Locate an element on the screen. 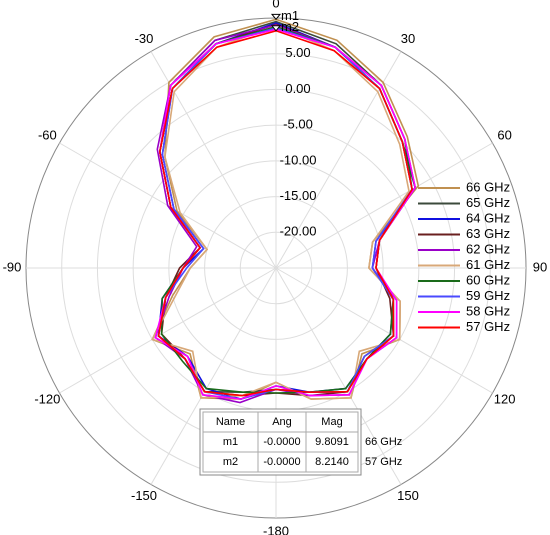 This screenshot has height=535, width=550. angle-label: 150 is located at coordinates (408, 495).